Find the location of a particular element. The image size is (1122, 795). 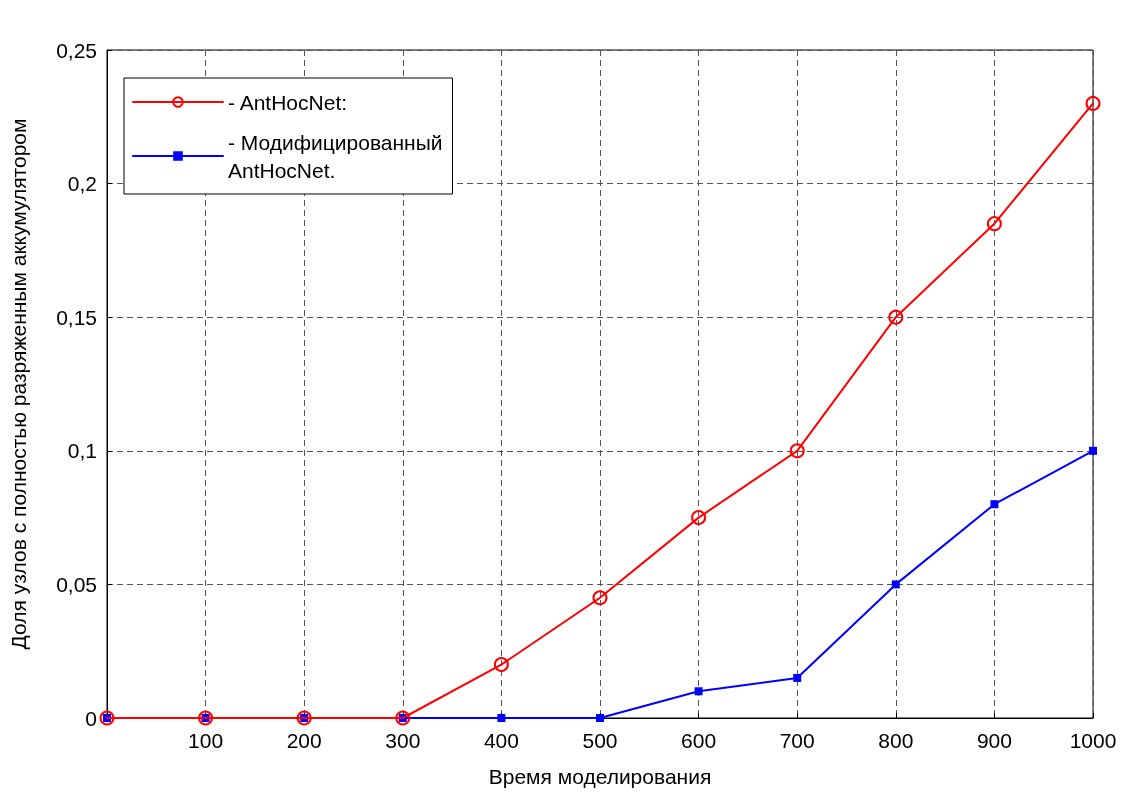

x-tick-label: 1000 is located at coordinates (1093, 740).